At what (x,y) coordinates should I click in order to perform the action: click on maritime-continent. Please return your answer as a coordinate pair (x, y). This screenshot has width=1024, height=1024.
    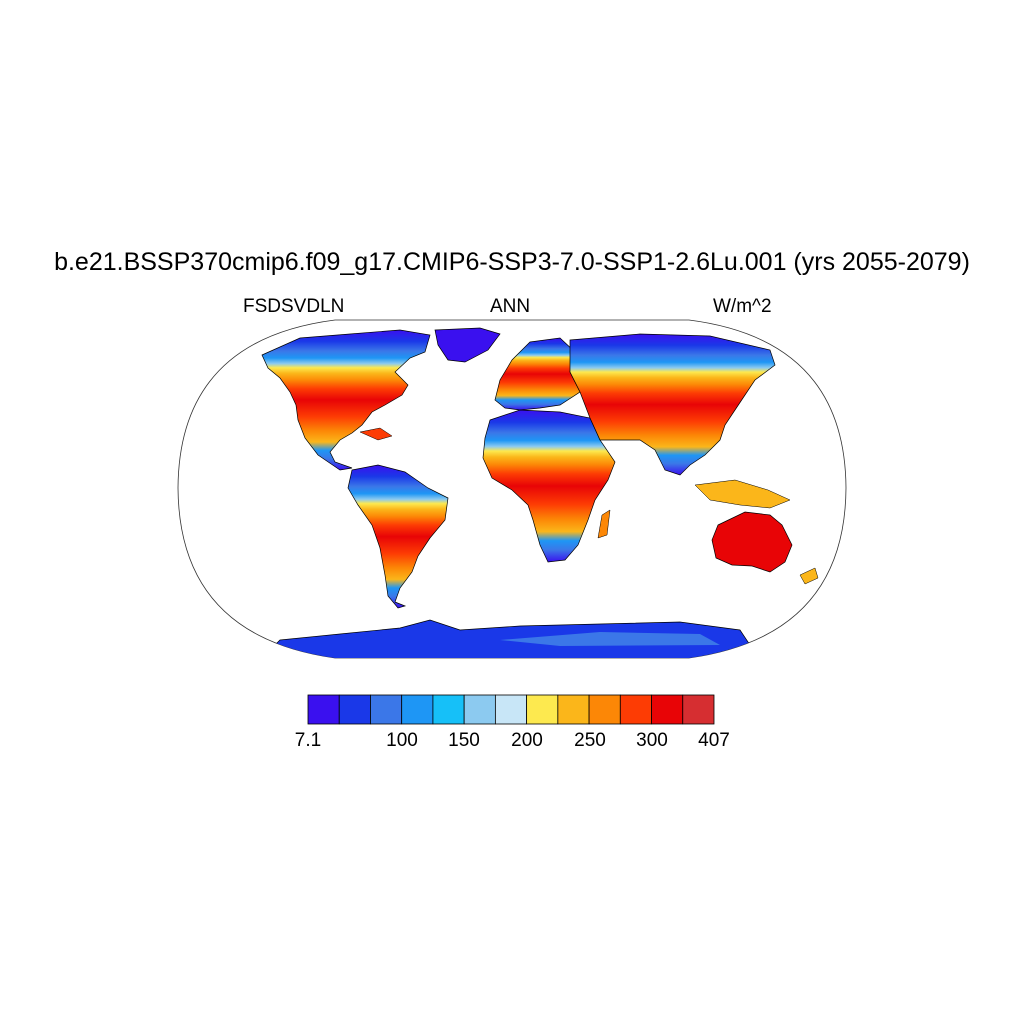
    Looking at the image, I should click on (742, 494).